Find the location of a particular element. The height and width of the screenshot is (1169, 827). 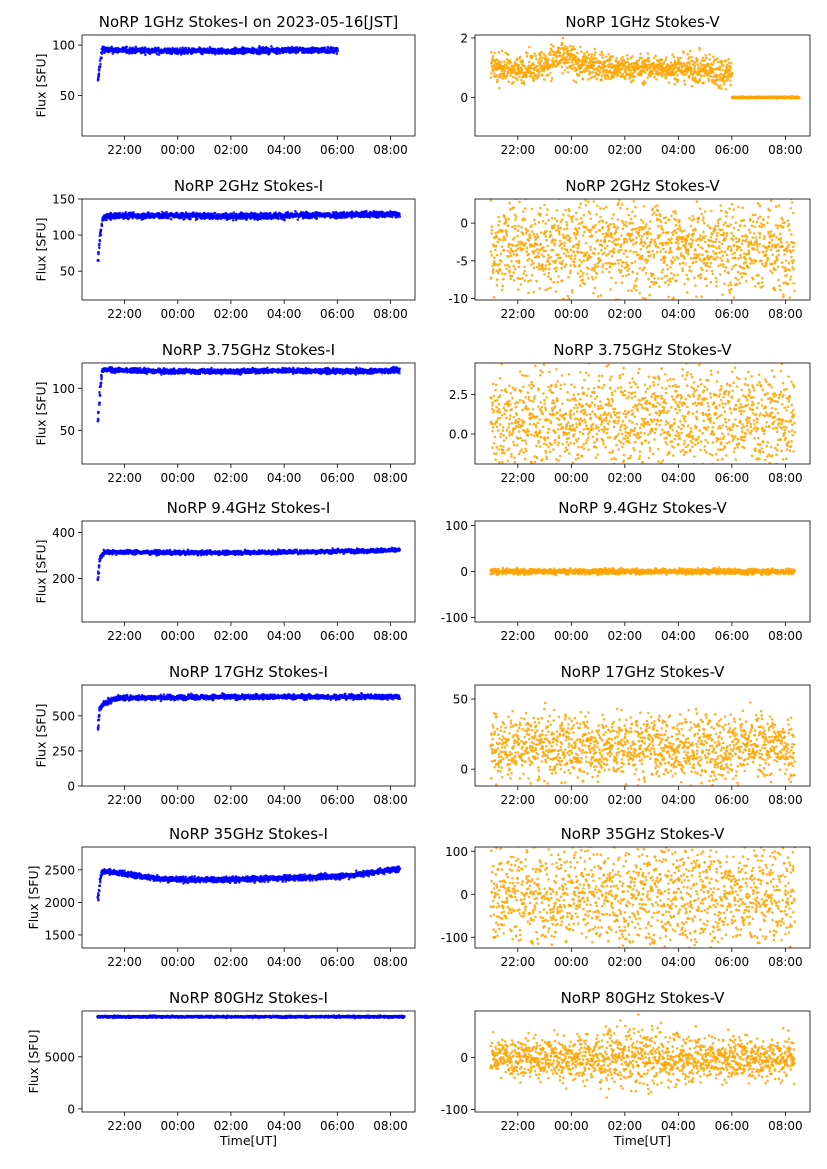

y-tick-label: 100 is located at coordinates (63, 236).